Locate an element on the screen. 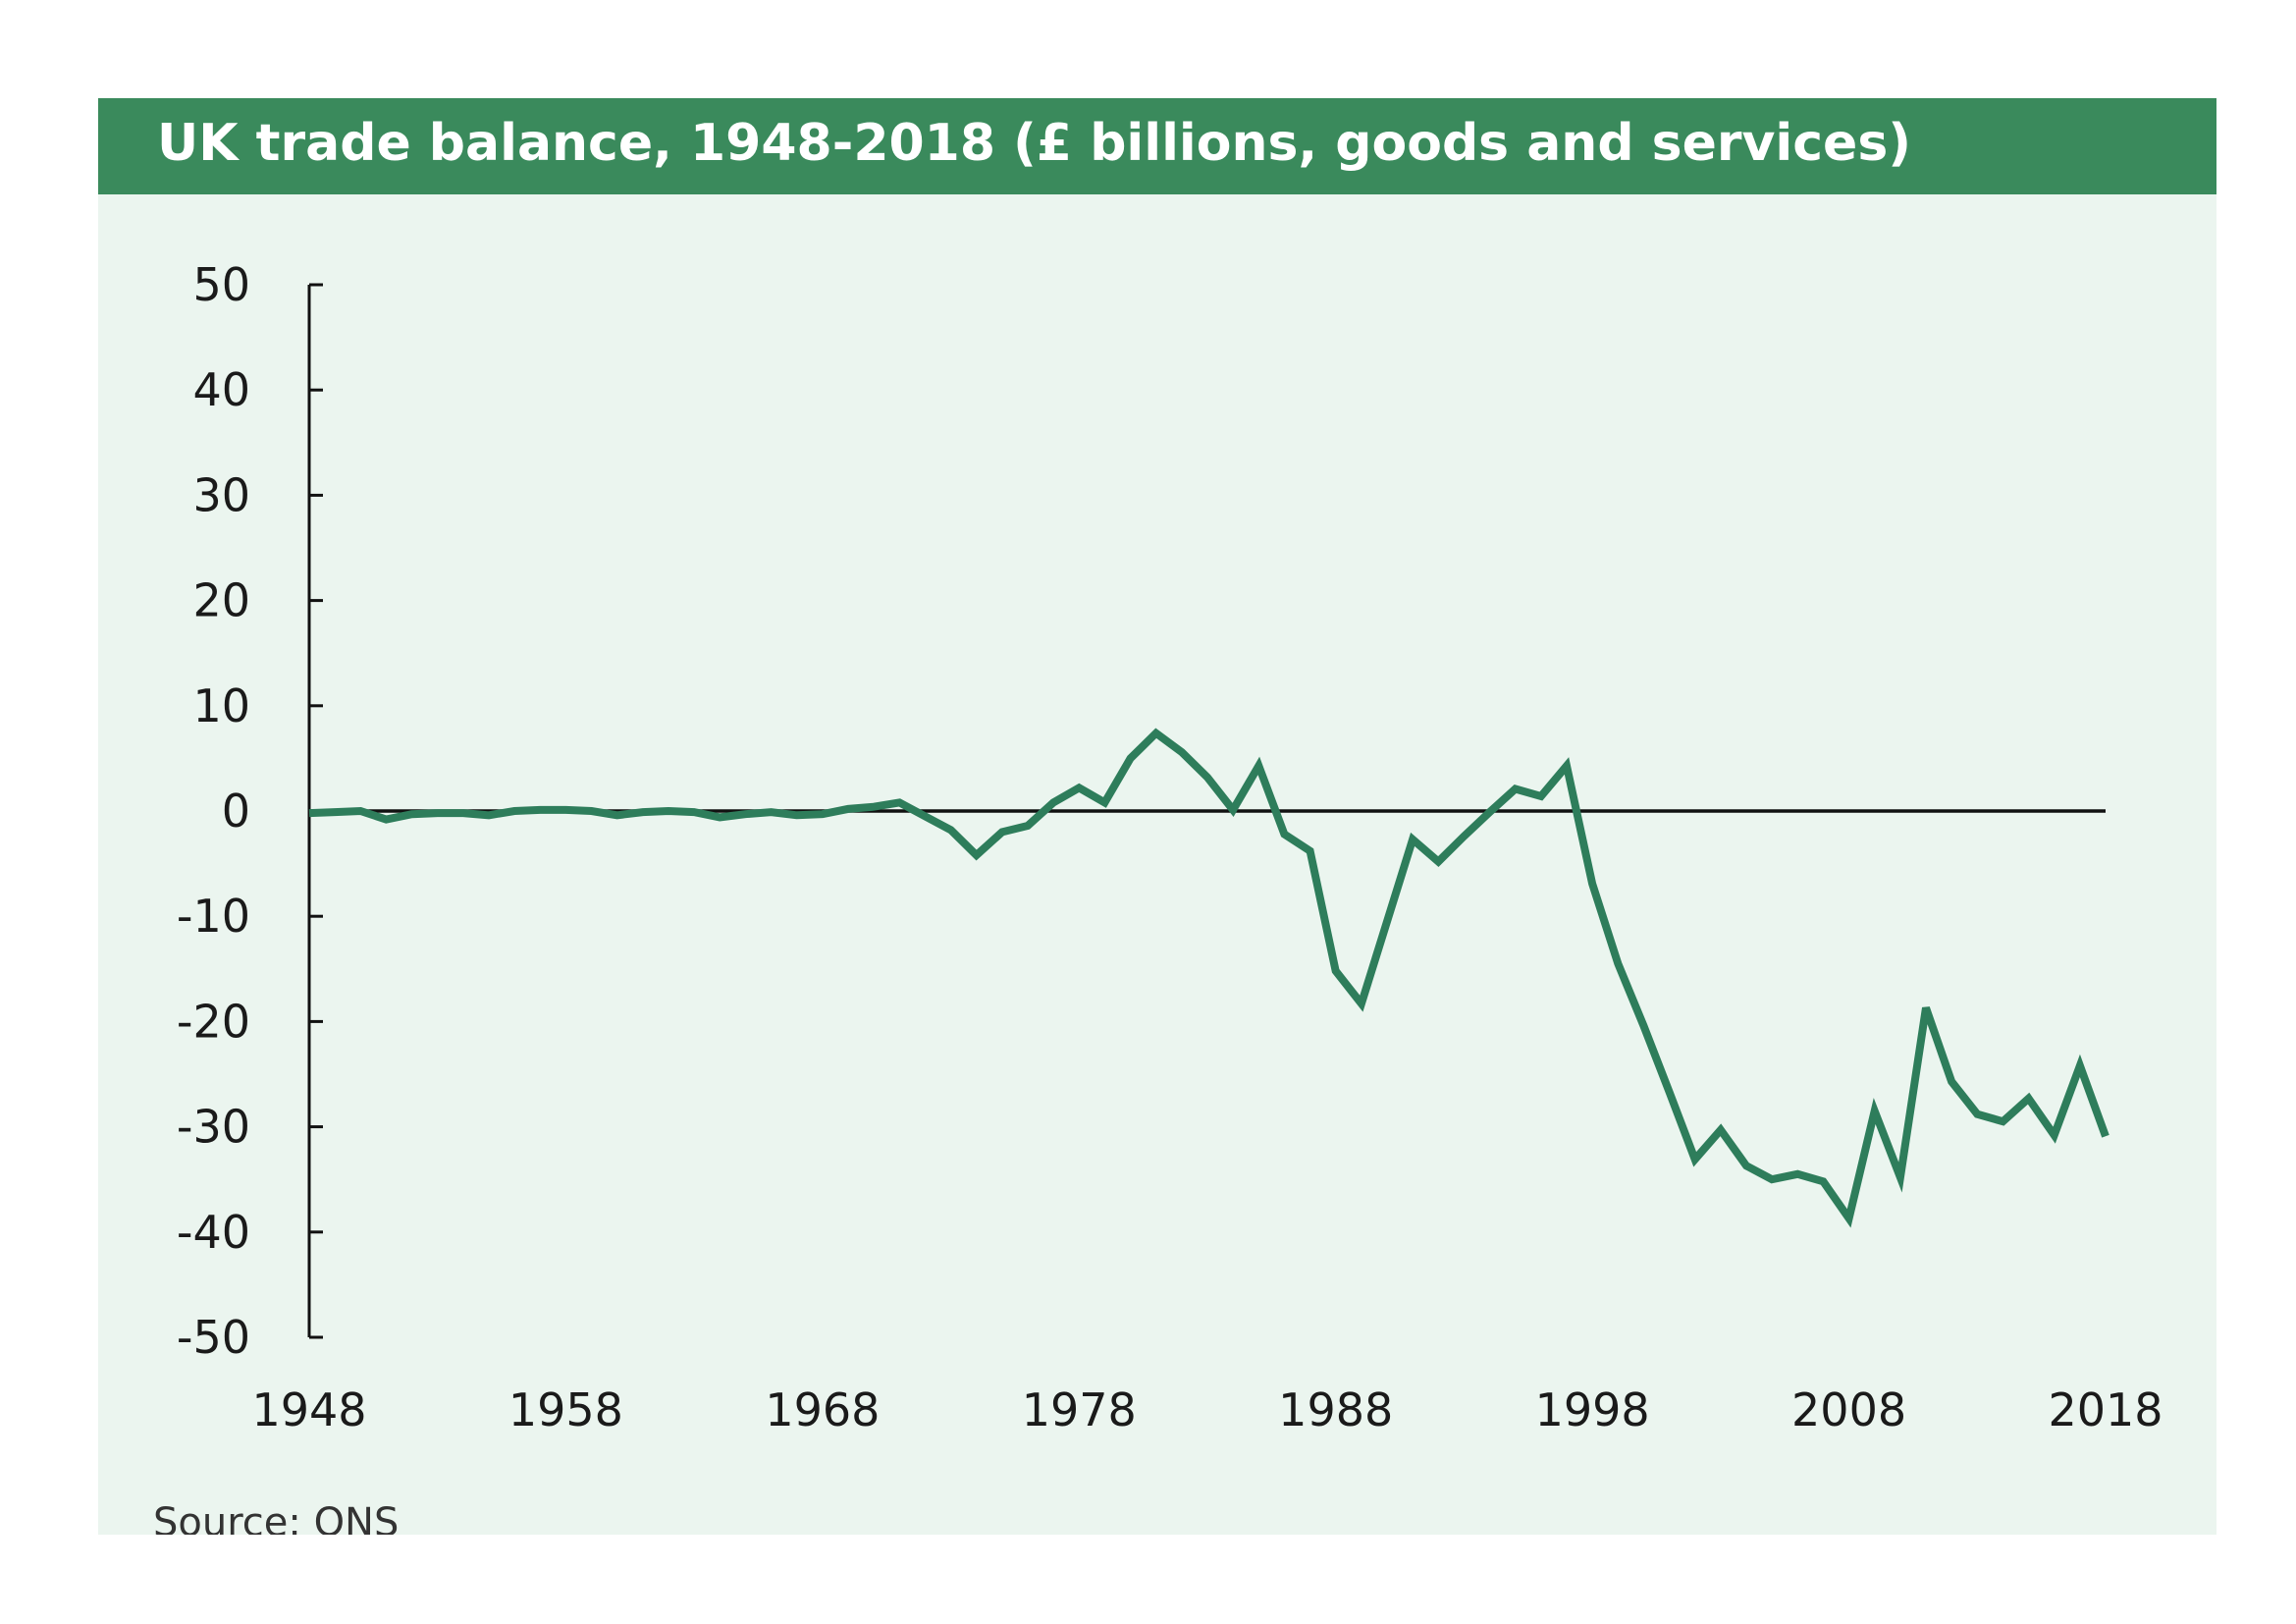  x-tick-label: 2018 is located at coordinates (2105, 1409).